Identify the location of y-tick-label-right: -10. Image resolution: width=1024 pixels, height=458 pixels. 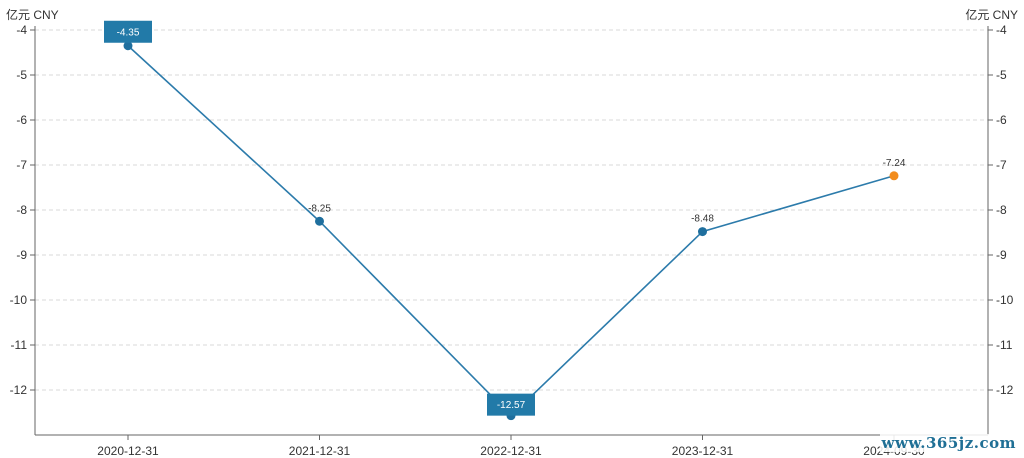
(1005, 300).